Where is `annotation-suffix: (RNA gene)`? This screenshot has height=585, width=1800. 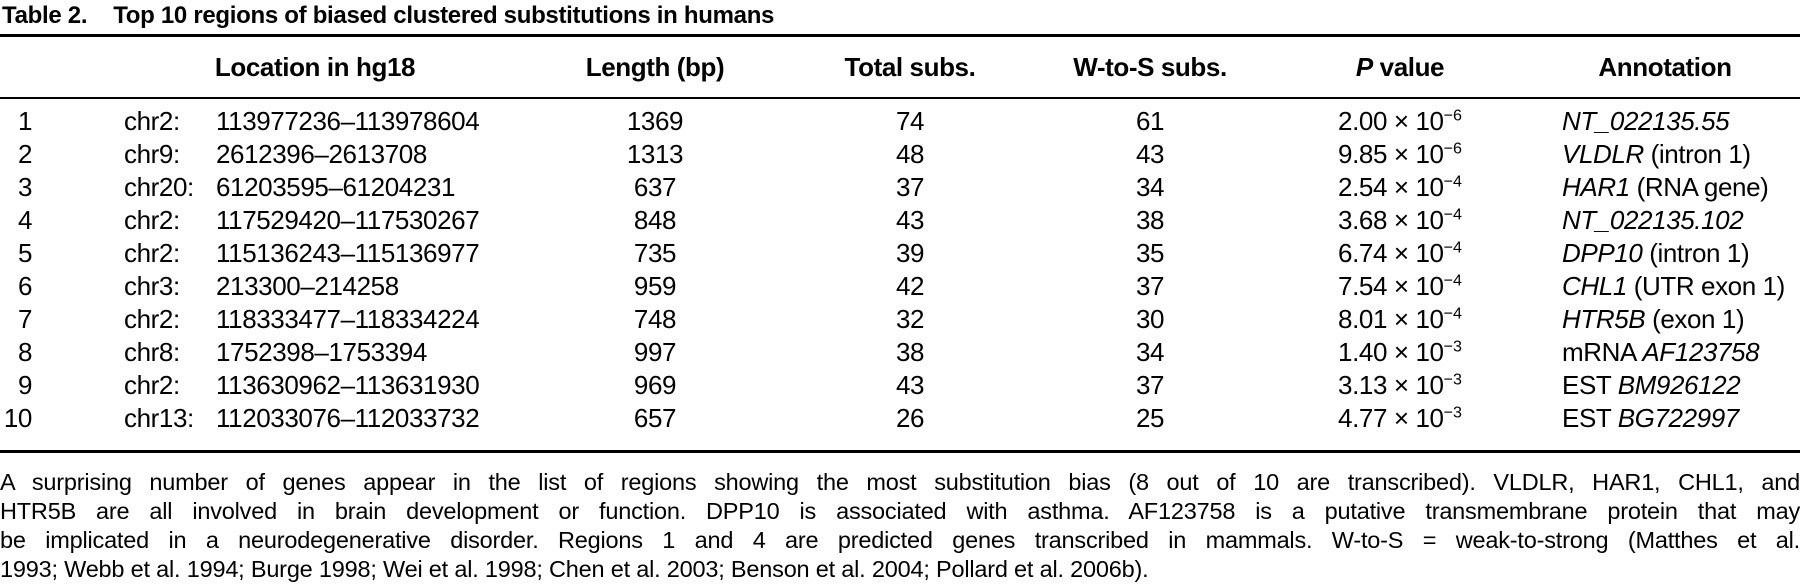 annotation-suffix: (RNA gene) is located at coordinates (1699, 187).